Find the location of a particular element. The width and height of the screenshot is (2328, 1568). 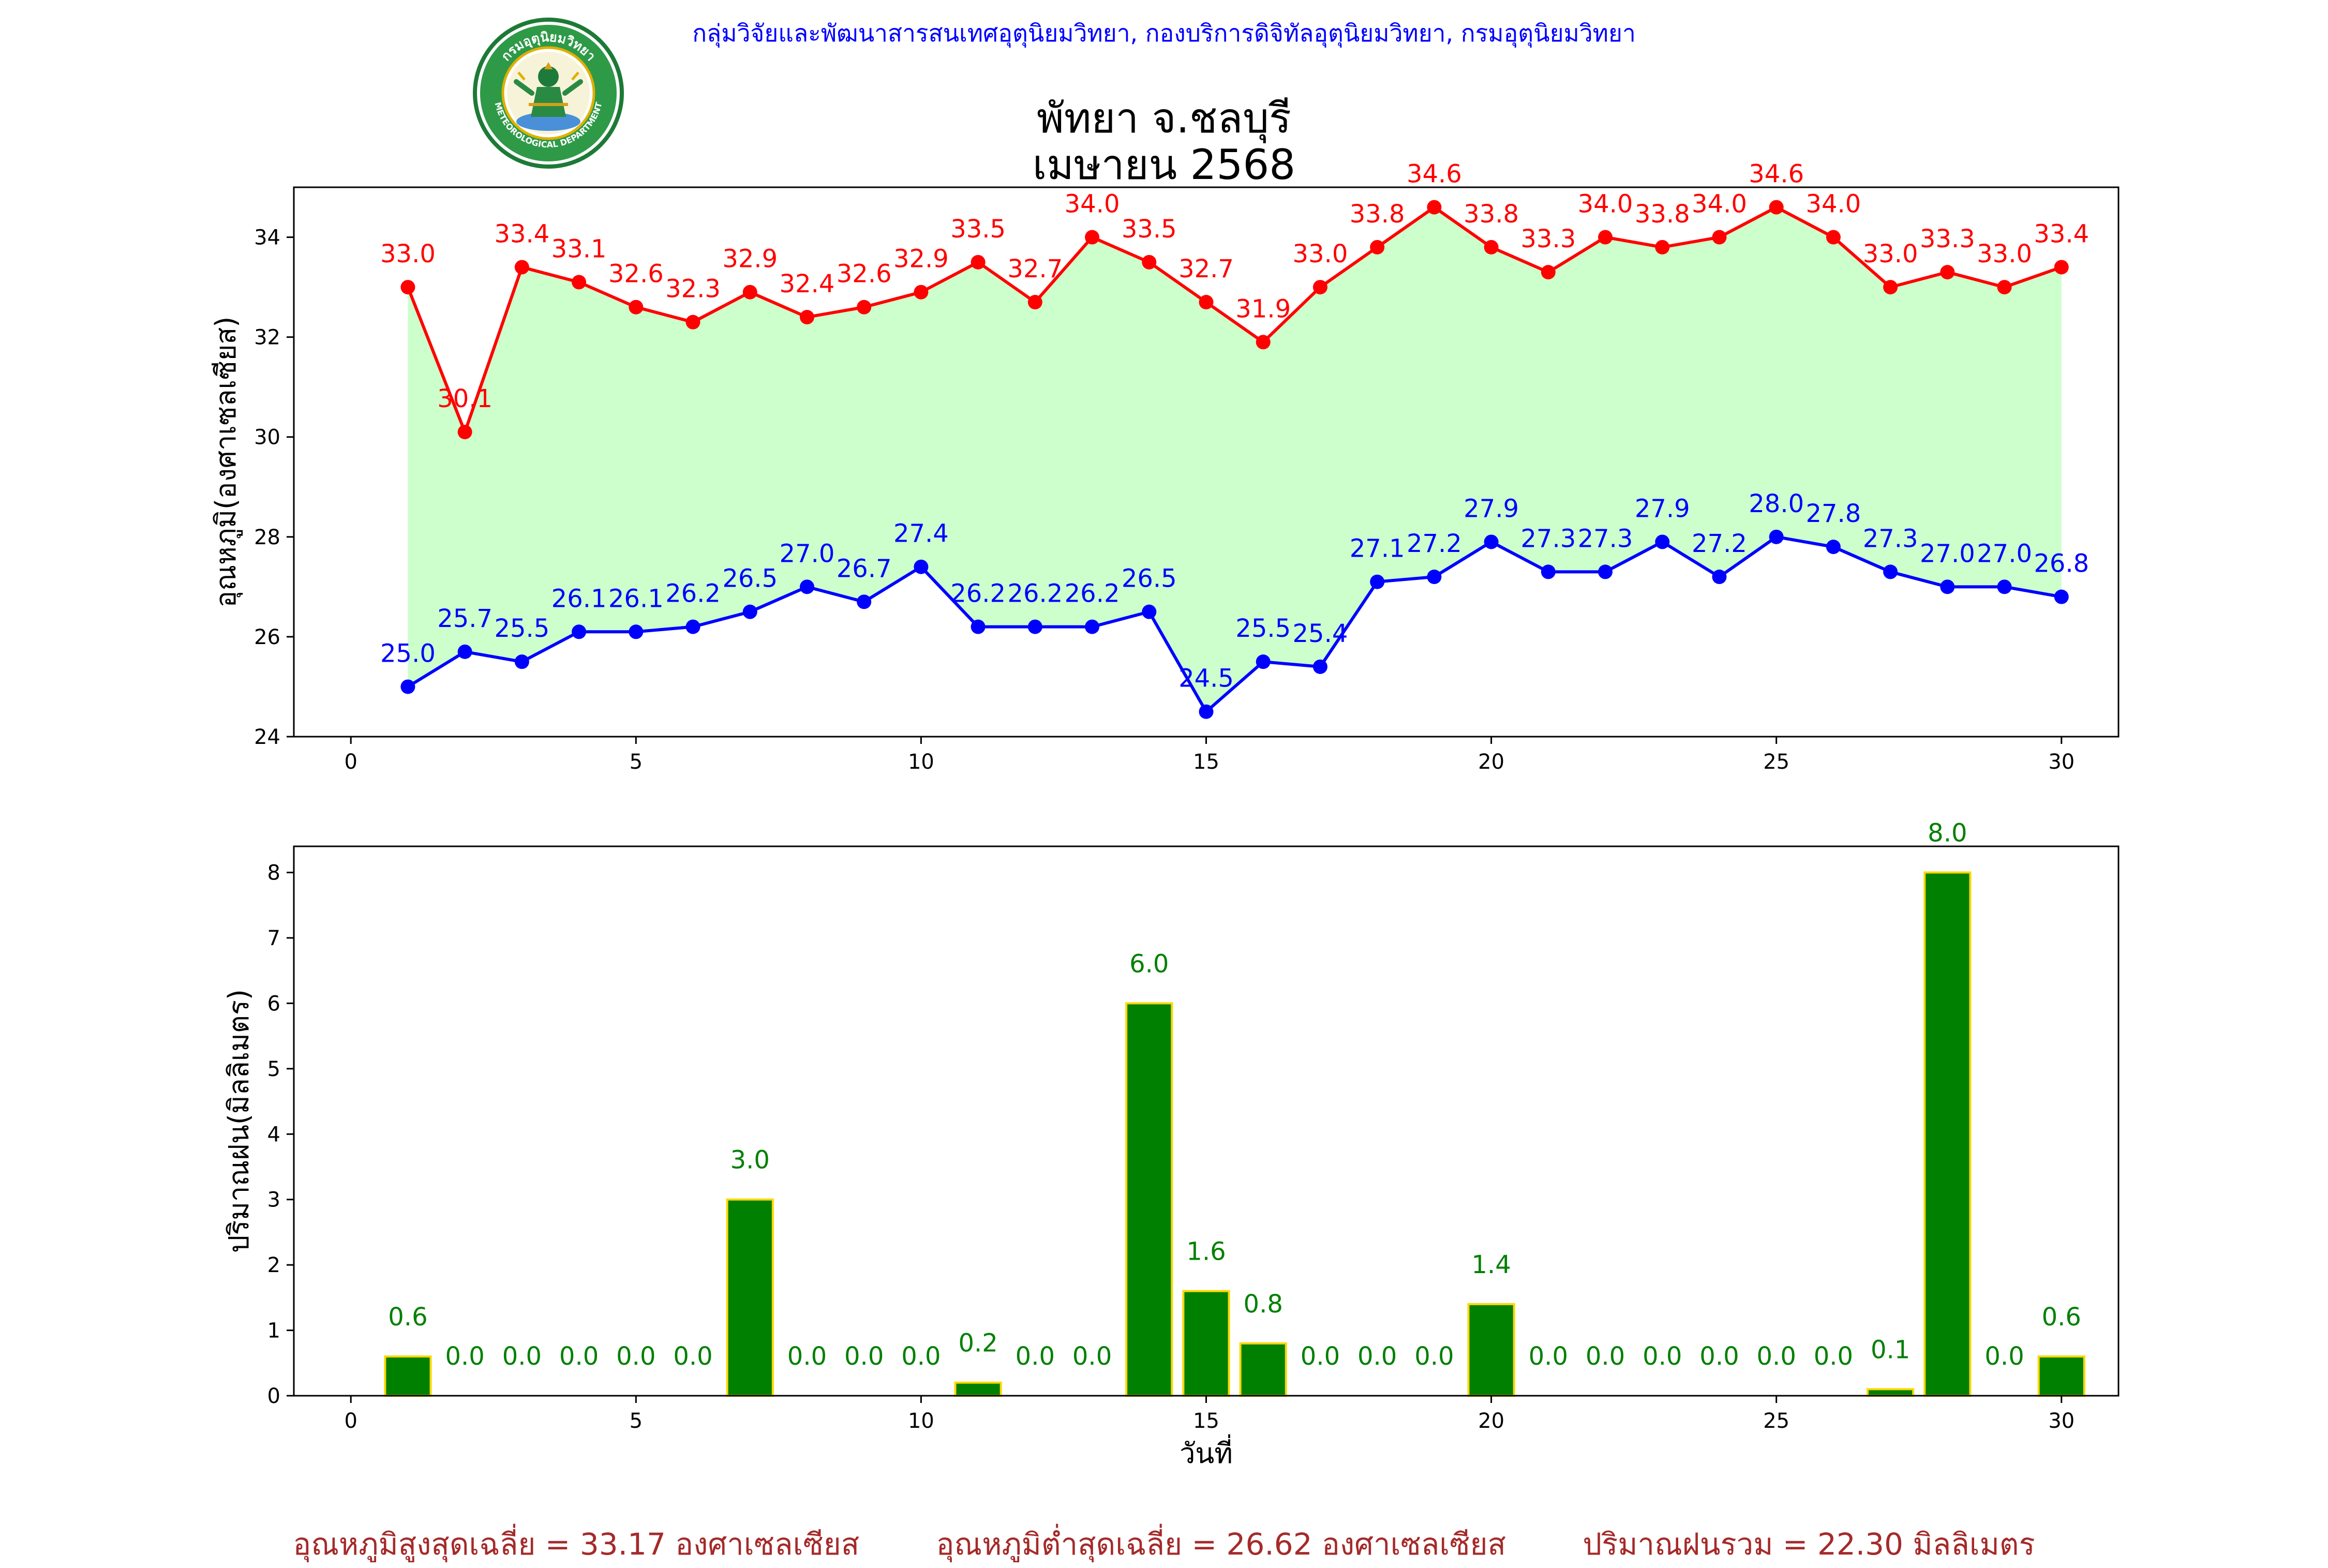

rain-value-label: 1.6 is located at coordinates (1206, 1251).